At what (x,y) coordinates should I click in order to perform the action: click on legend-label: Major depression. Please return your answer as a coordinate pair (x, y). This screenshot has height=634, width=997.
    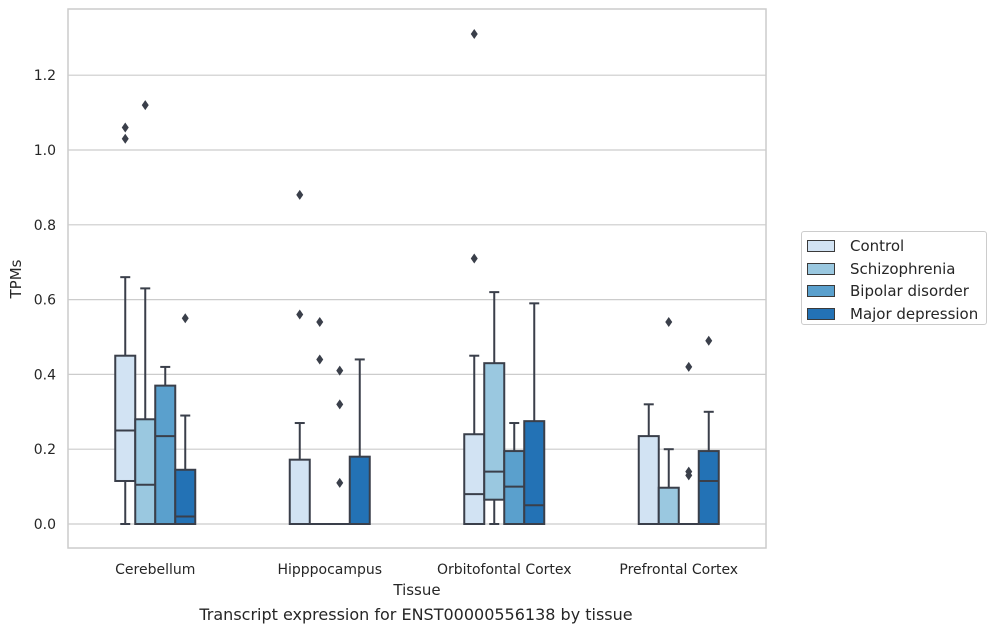
    Looking at the image, I should click on (914, 313).